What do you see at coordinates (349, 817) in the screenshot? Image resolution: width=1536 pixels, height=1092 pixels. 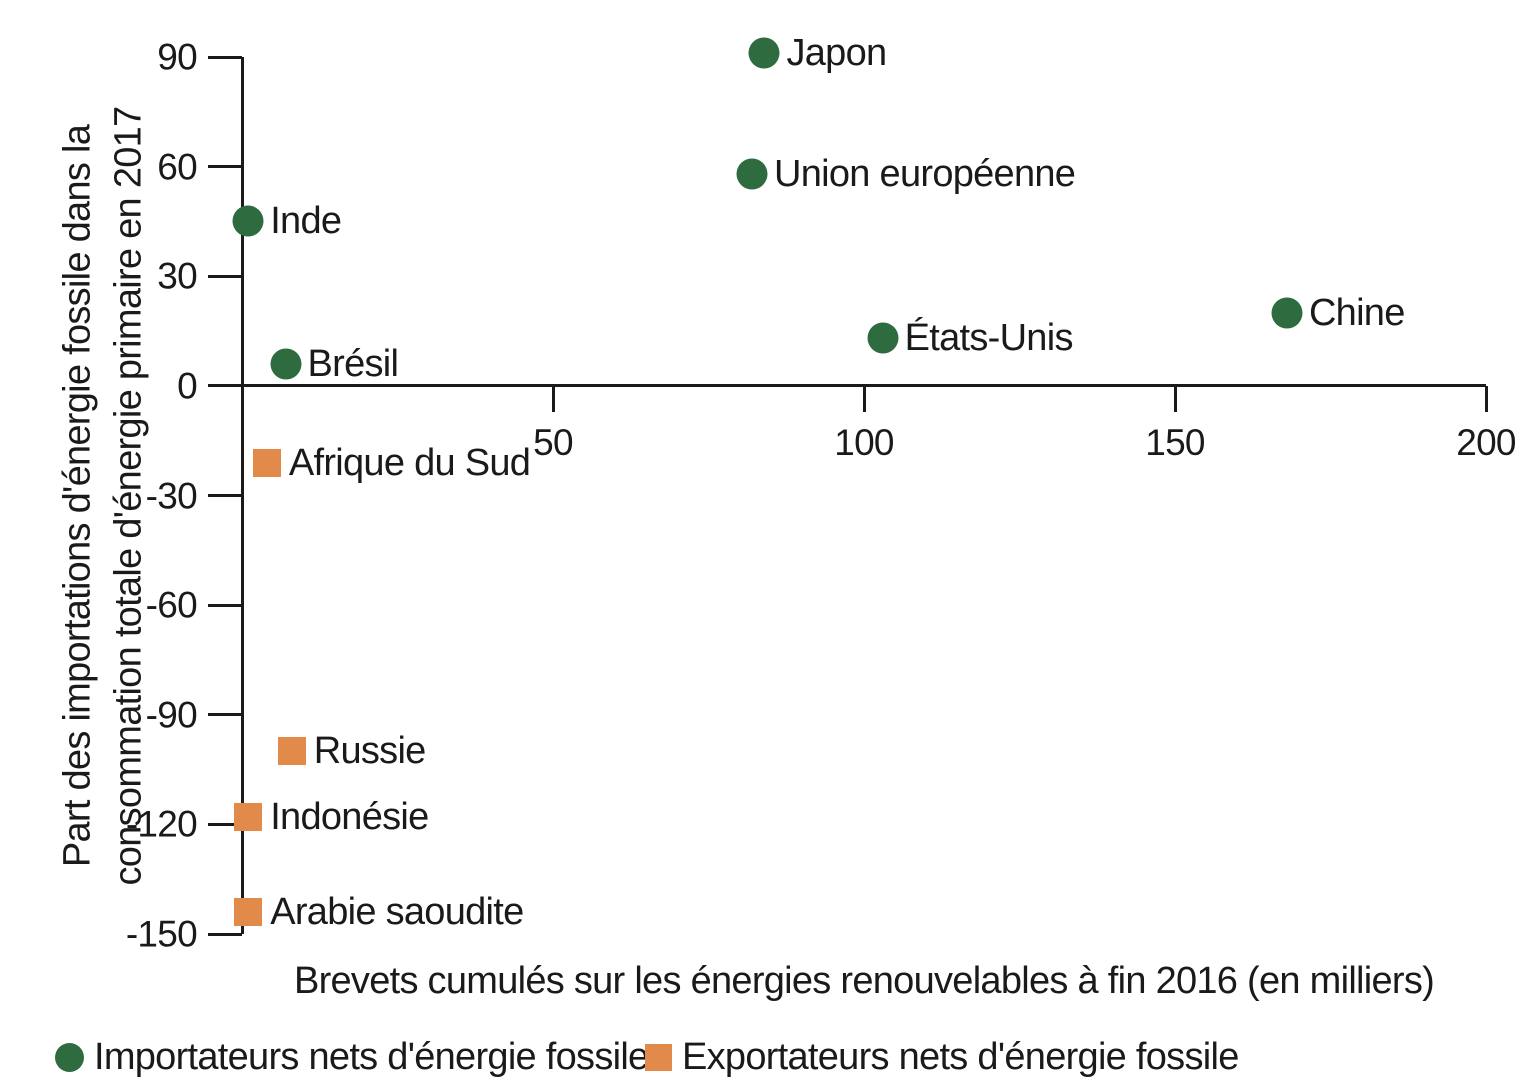 I see `data-point-label: Indonésie` at bounding box center [349, 817].